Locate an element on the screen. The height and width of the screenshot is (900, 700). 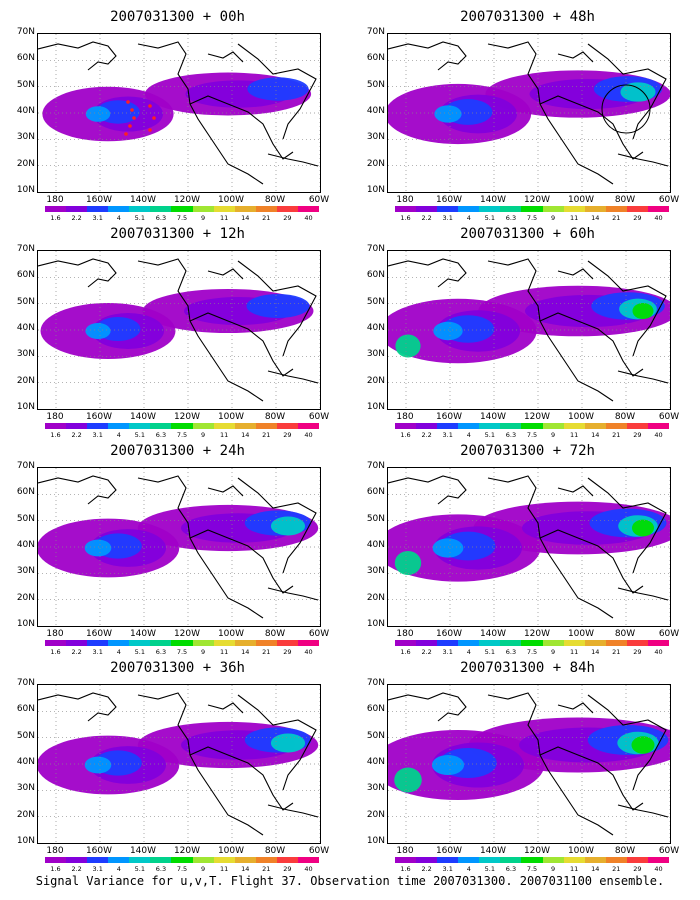
panel-title: 2007031300 + 84h is located at coordinates (527, 668).